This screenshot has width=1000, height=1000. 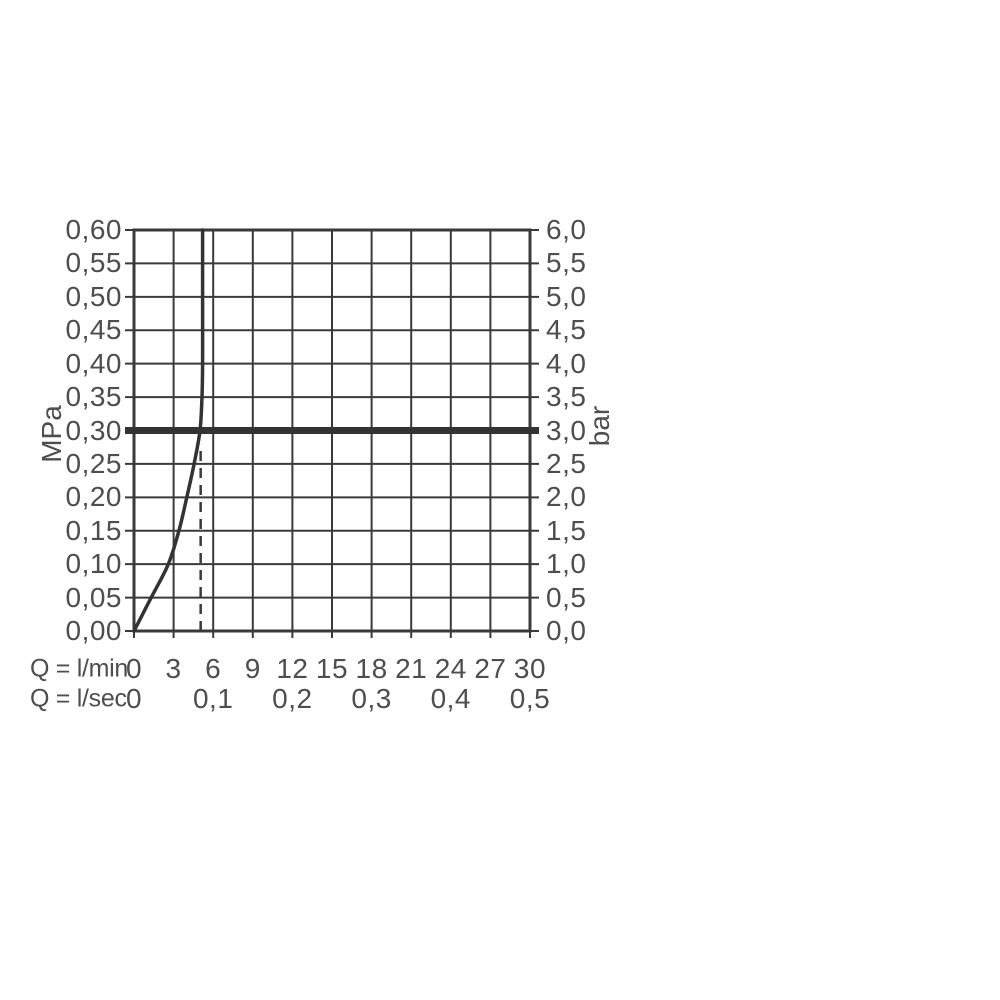 I want to click on x-axis-lsec-label: Q = l/sec, so click(x=78, y=698).